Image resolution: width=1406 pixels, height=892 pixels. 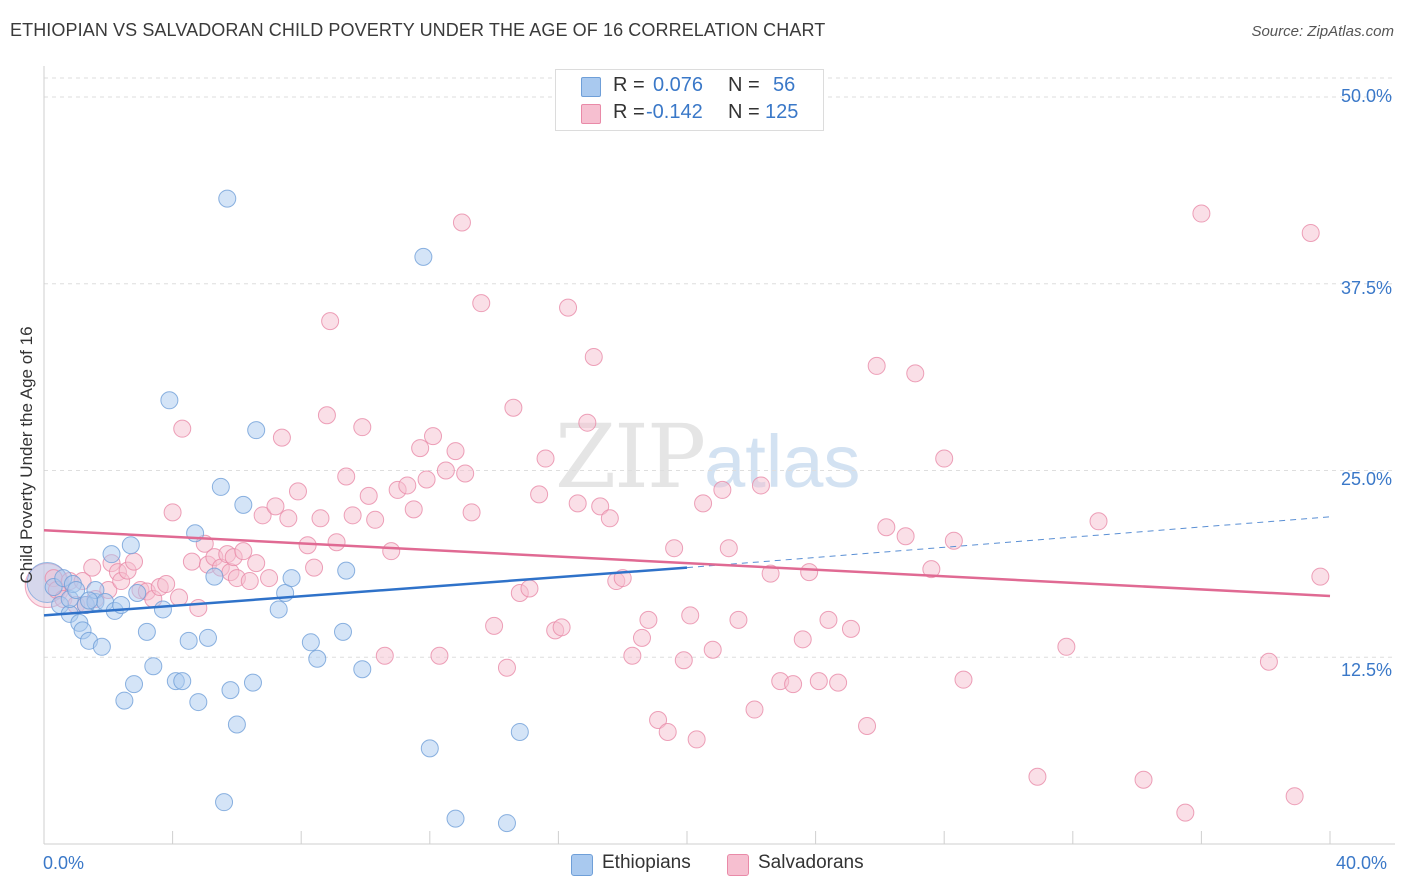 I want to click on y-tick-label: 25.0%, so click(x=1366, y=479).